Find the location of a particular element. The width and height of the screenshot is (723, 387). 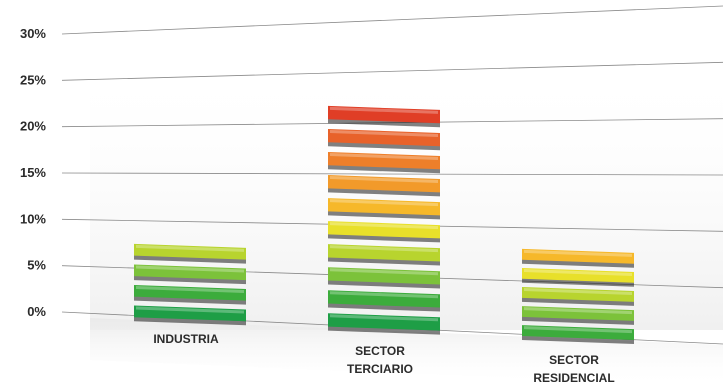

category-label: INDUSTRIA is located at coordinates (186, 339).